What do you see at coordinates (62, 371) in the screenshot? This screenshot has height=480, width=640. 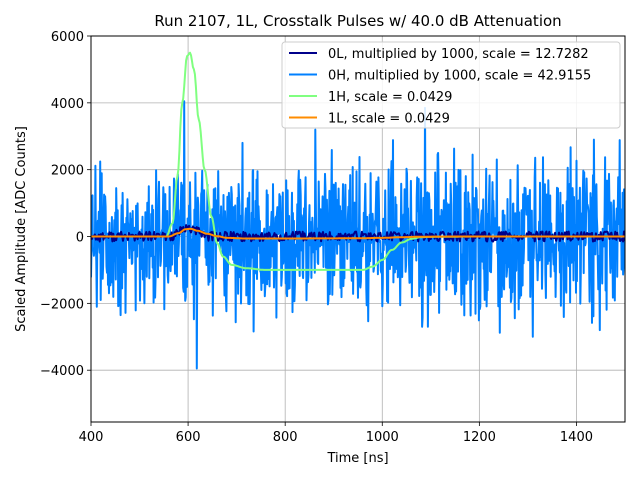 I see `y-tick-label: −4000` at bounding box center [62, 371].